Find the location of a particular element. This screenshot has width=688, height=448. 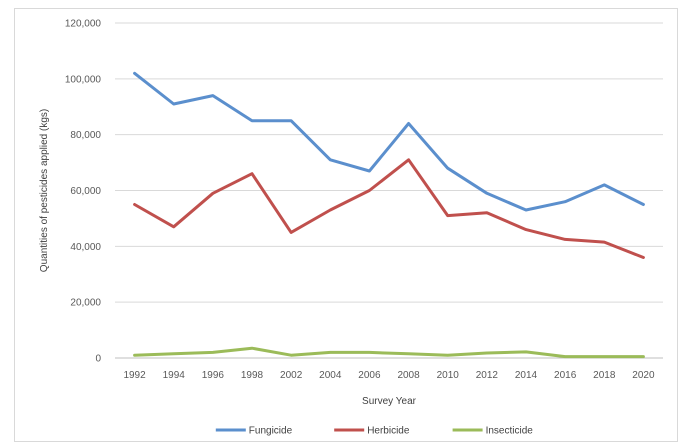

legend-item-insecticide: Insecticide is located at coordinates (493, 431).